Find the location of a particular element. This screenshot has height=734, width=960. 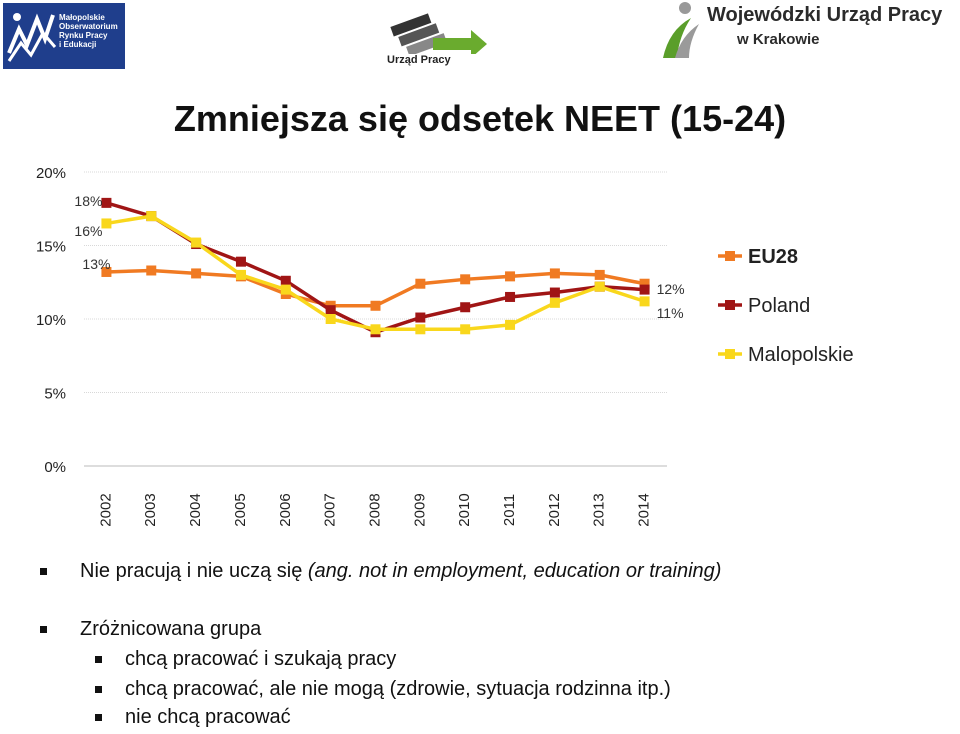

x-tick-label: 2003 is located at coordinates (150, 509).